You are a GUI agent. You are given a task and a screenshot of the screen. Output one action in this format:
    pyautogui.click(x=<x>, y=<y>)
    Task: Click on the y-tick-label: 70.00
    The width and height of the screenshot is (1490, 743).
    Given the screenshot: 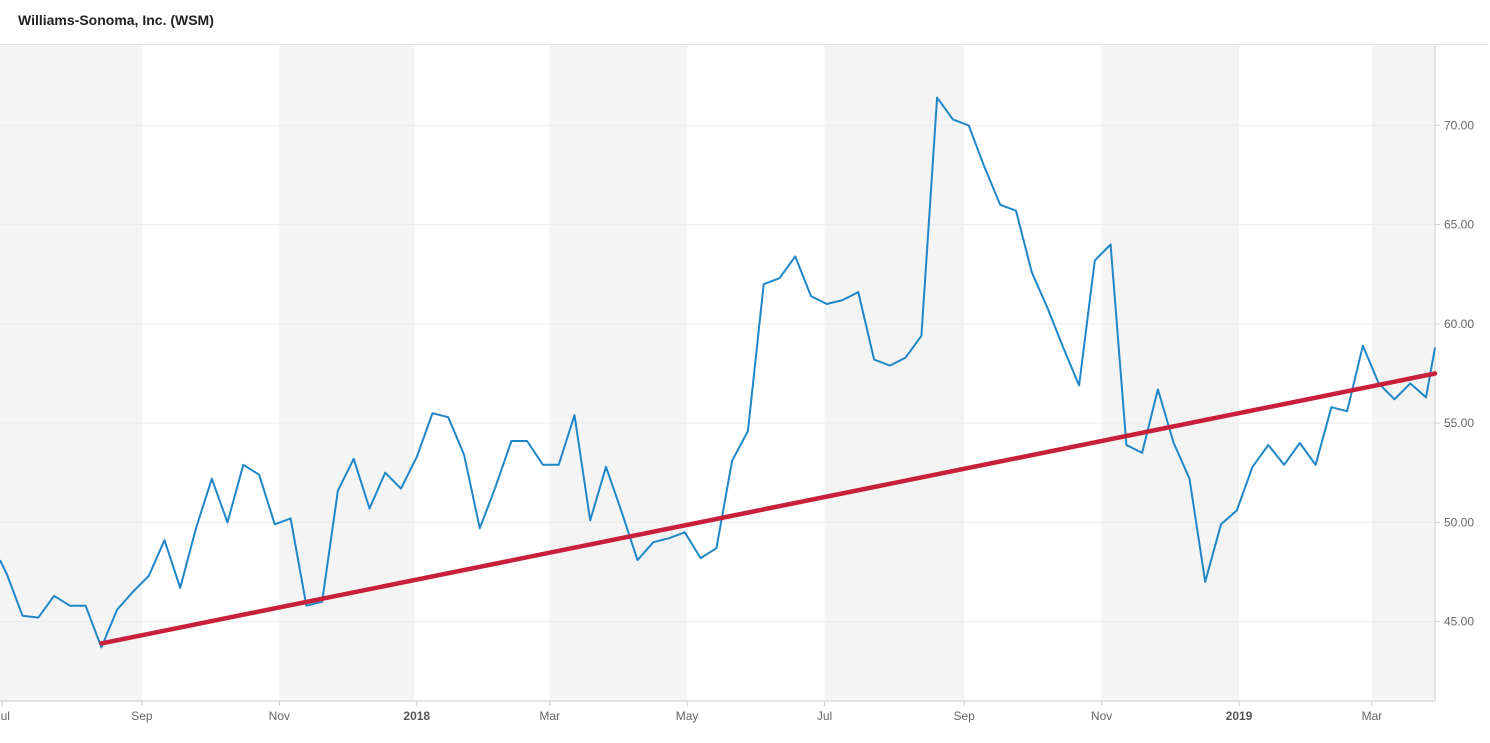 What is the action you would take?
    pyautogui.click(x=1459, y=125)
    